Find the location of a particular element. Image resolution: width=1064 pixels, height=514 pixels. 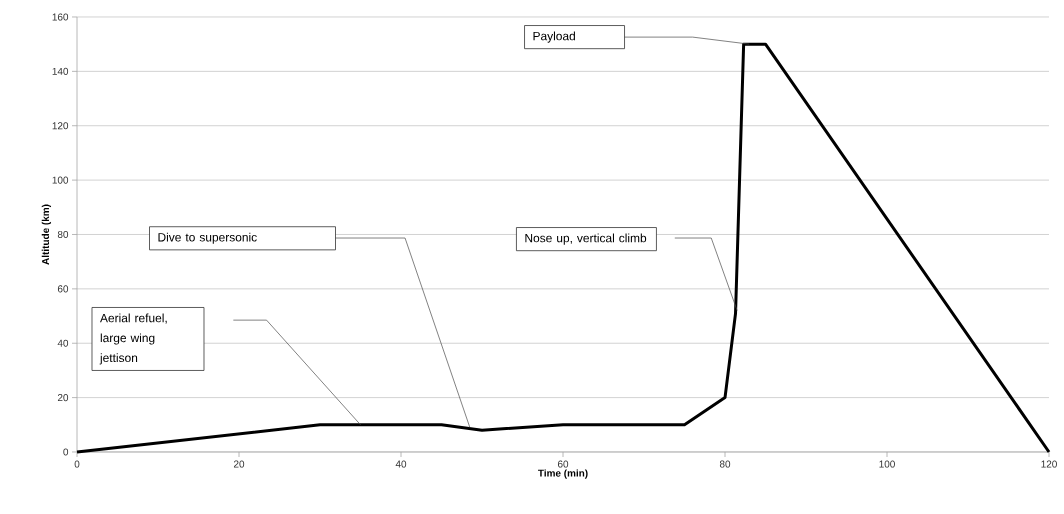

y-tick-label: 0 is located at coordinates (66, 452).